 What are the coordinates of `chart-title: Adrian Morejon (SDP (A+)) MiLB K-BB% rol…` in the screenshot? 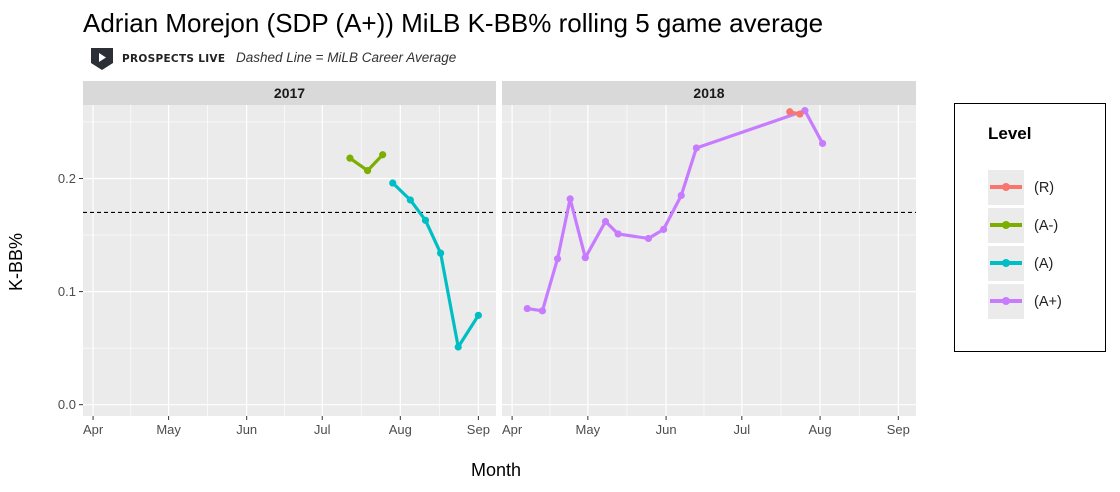 It's located at (453, 23).